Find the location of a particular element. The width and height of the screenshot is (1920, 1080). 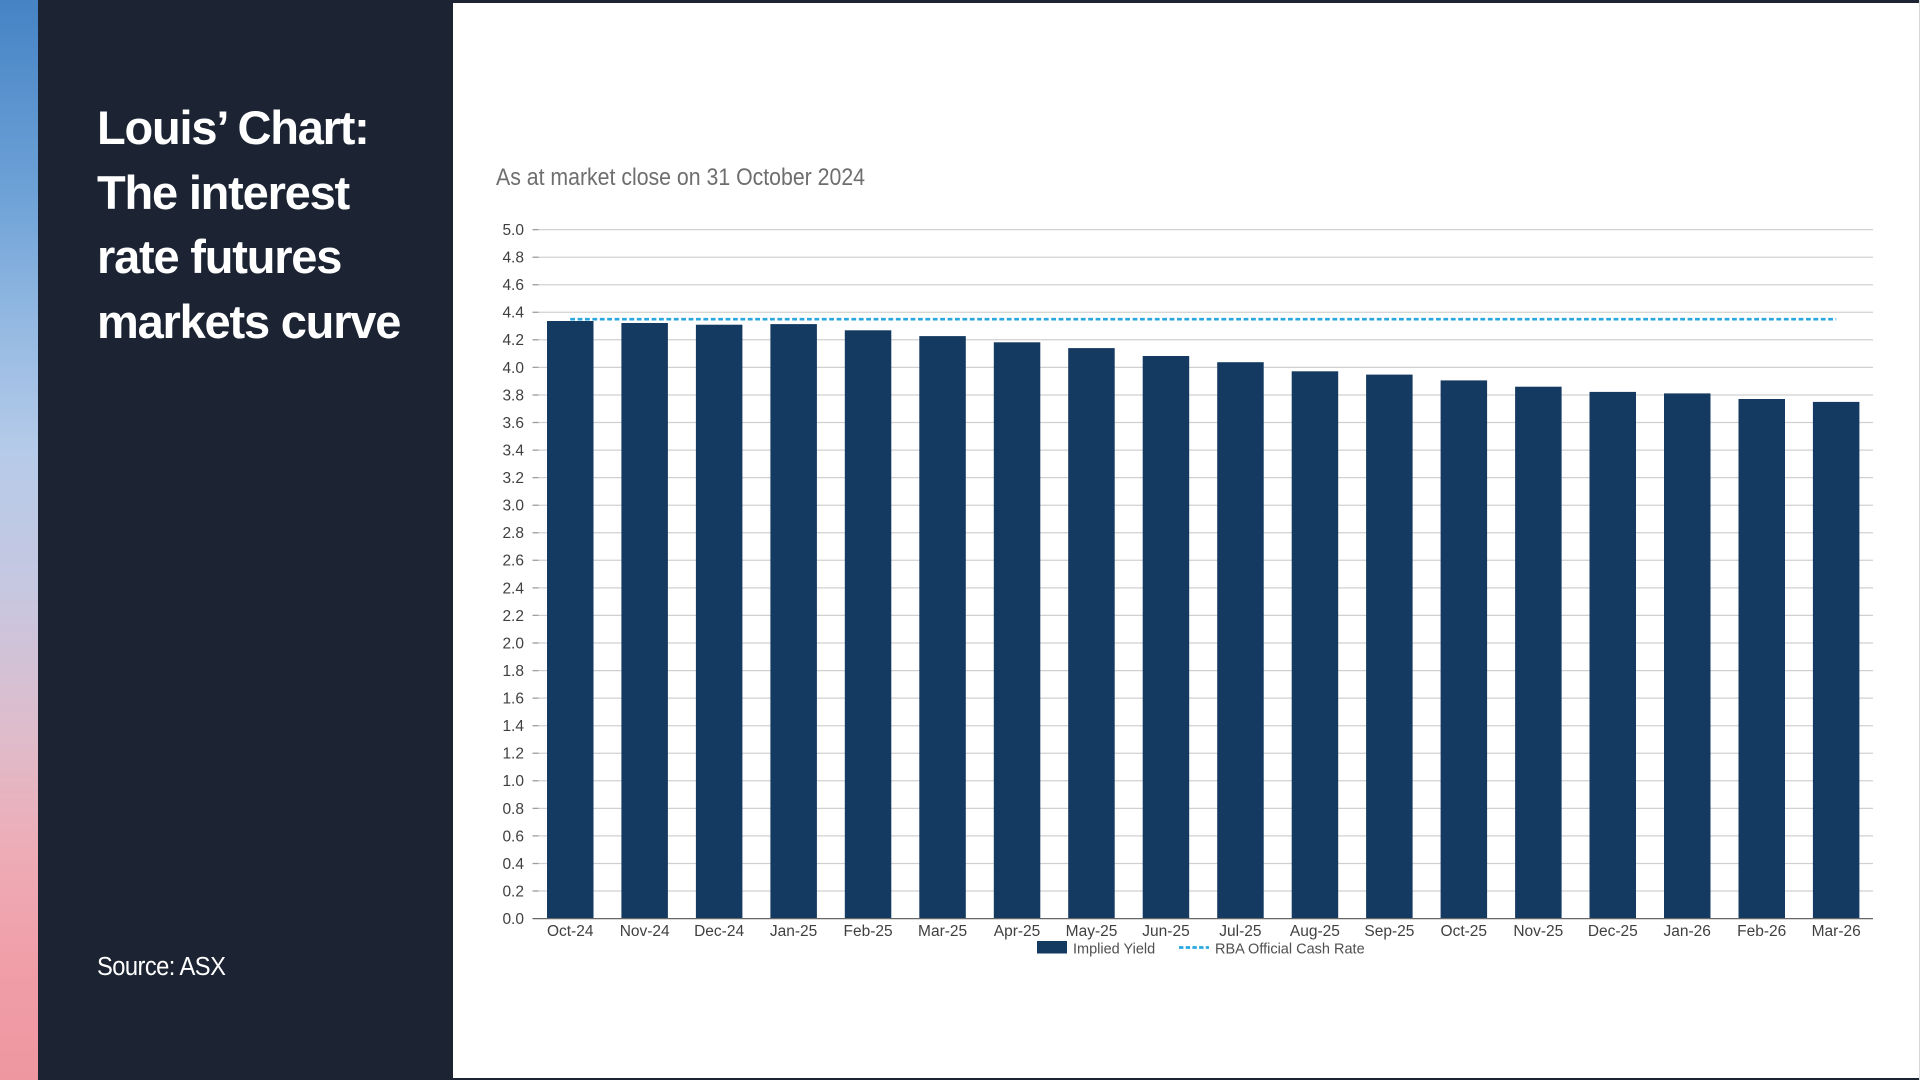

svg-text: 1.0 is located at coordinates (513, 781).